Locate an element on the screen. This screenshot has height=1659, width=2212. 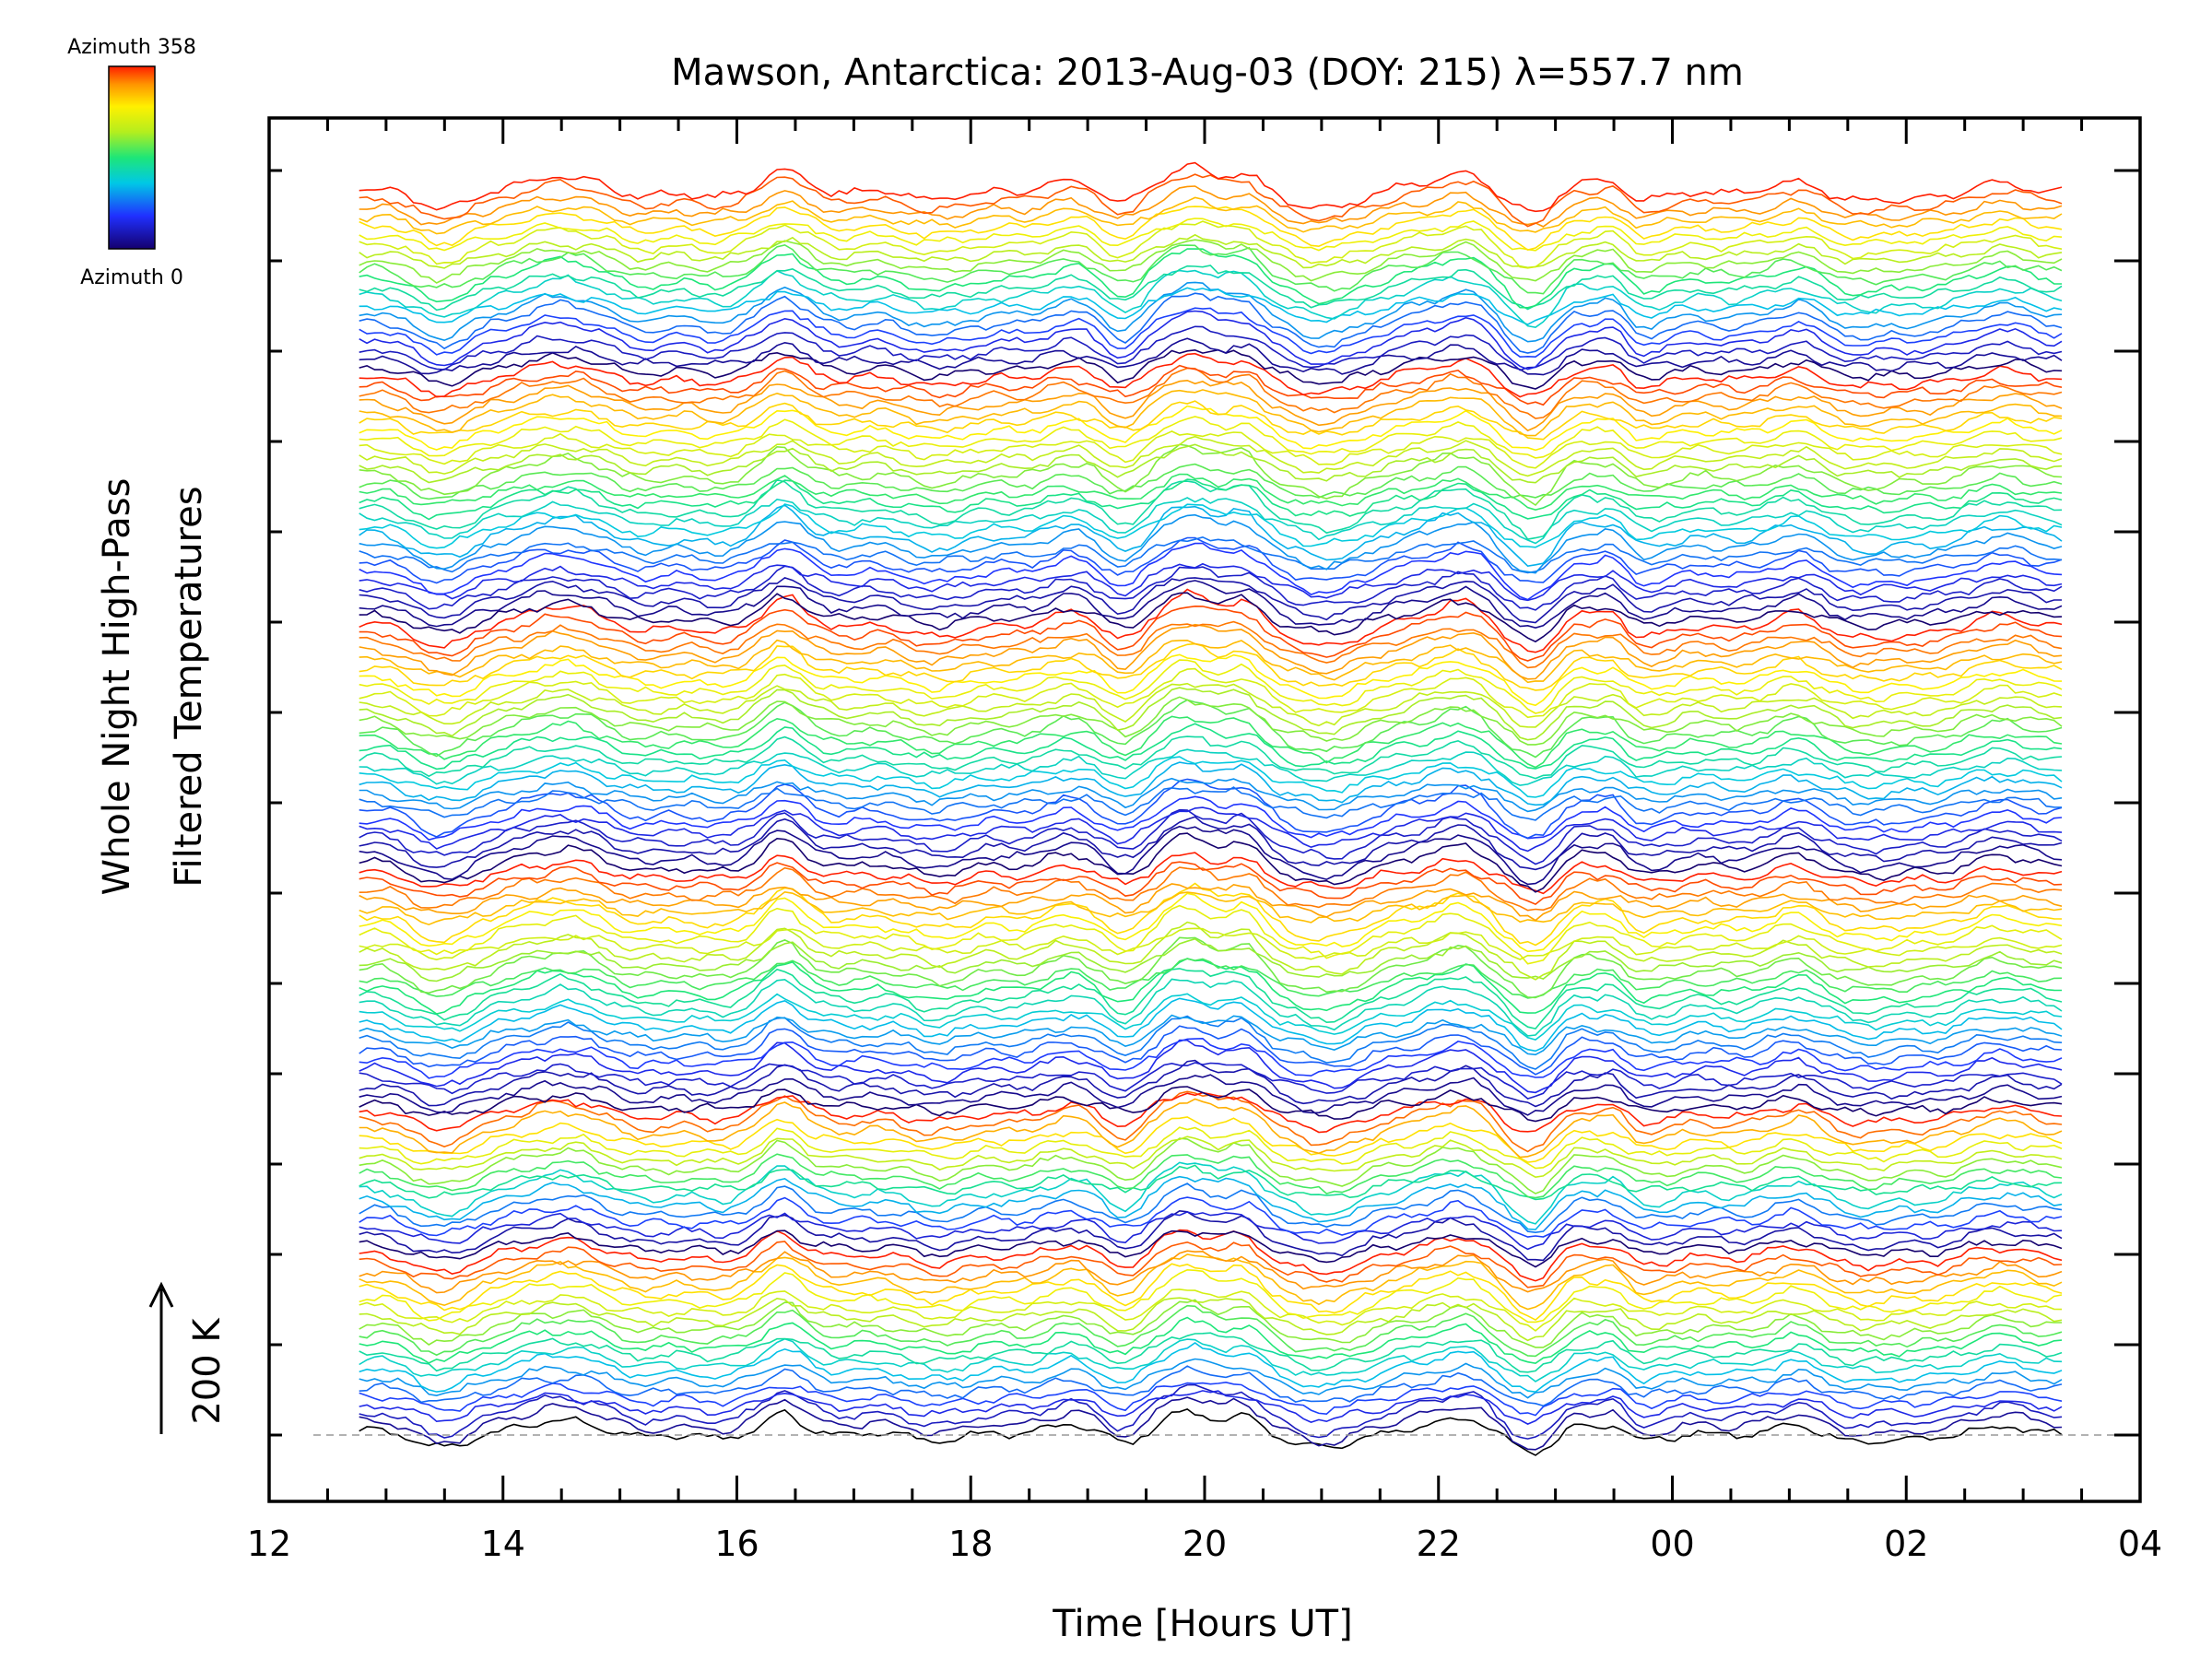
x-tick-label: 14 is located at coordinates (503, 1544).